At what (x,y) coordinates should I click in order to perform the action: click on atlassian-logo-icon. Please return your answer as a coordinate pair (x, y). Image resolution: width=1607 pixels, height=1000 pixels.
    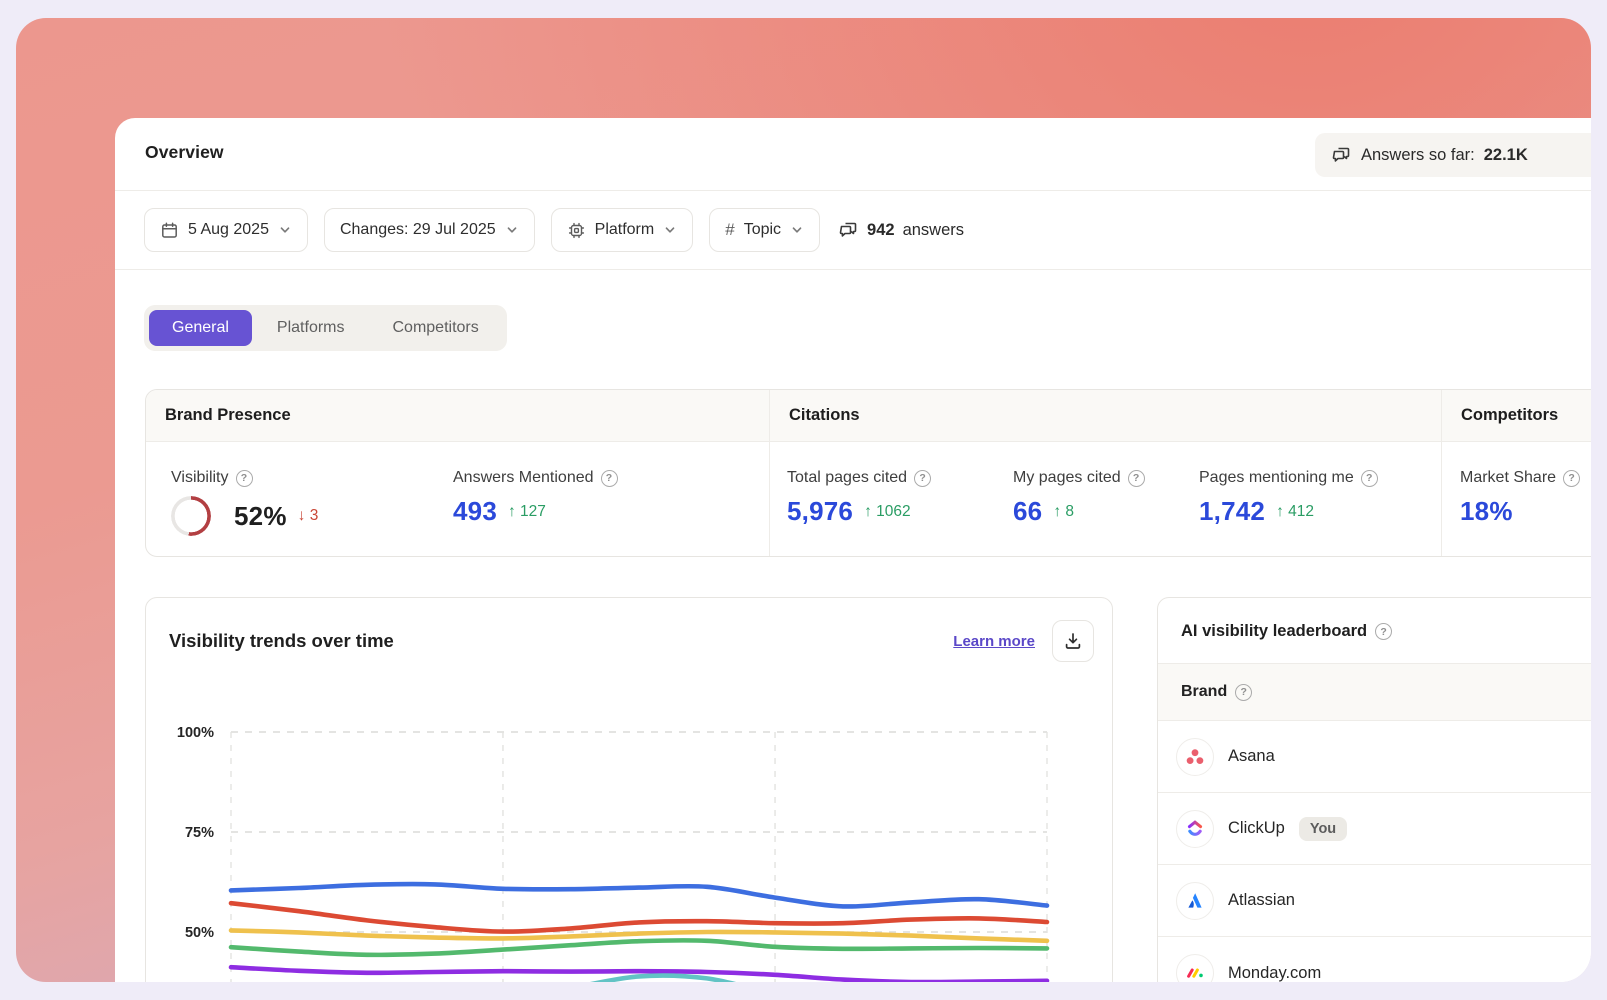
    Looking at the image, I should click on (1195, 900).